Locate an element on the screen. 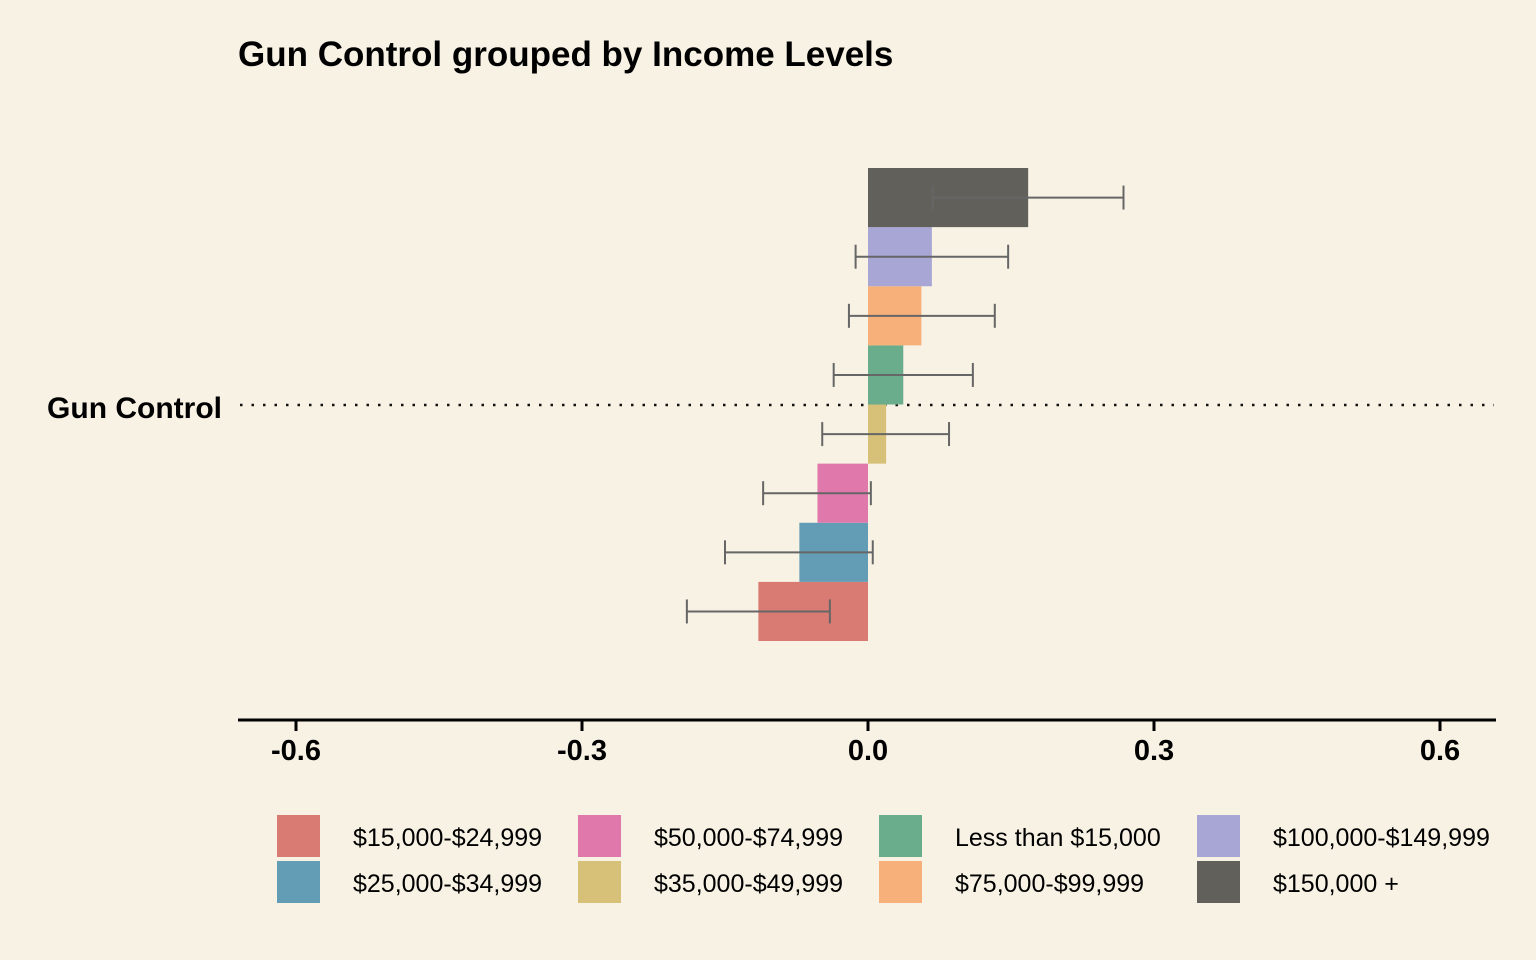 The height and width of the screenshot is (960, 1536). legend-label: $15,000-$24,999 is located at coordinates (447, 838).